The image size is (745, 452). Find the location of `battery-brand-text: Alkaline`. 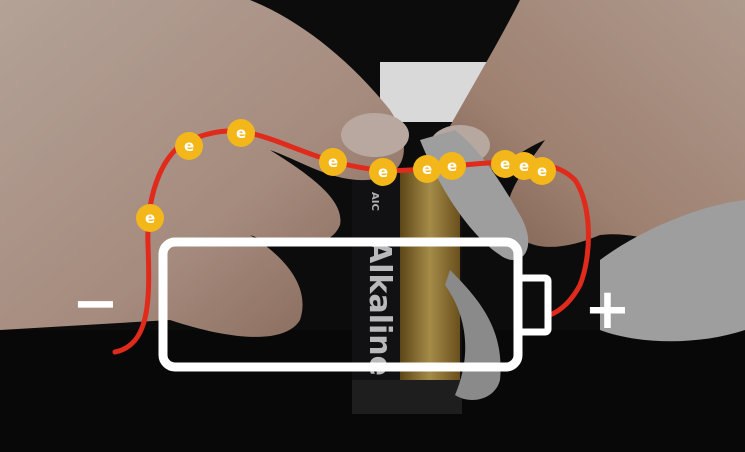

battery-brand-text: Alkaline is located at coordinates (379, 308).